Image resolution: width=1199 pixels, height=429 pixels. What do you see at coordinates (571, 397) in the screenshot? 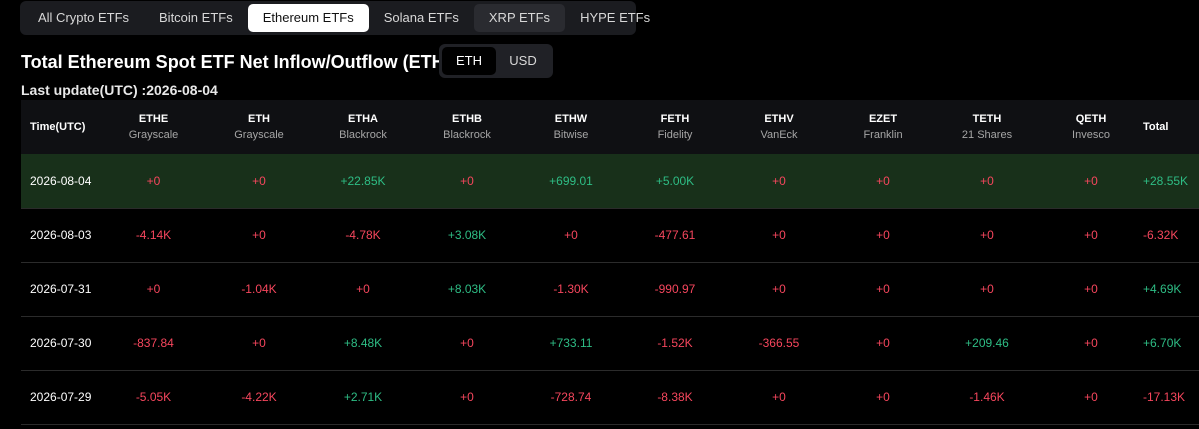
I see `flow-cell-ethw: -728.74` at bounding box center [571, 397].